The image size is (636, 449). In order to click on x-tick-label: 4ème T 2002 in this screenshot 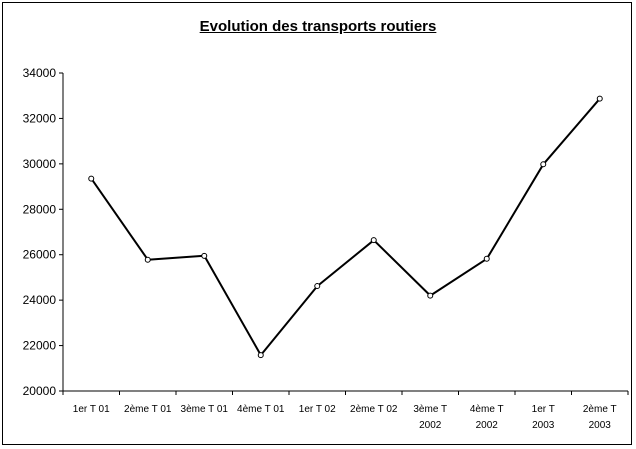, I will do `click(487, 417)`.